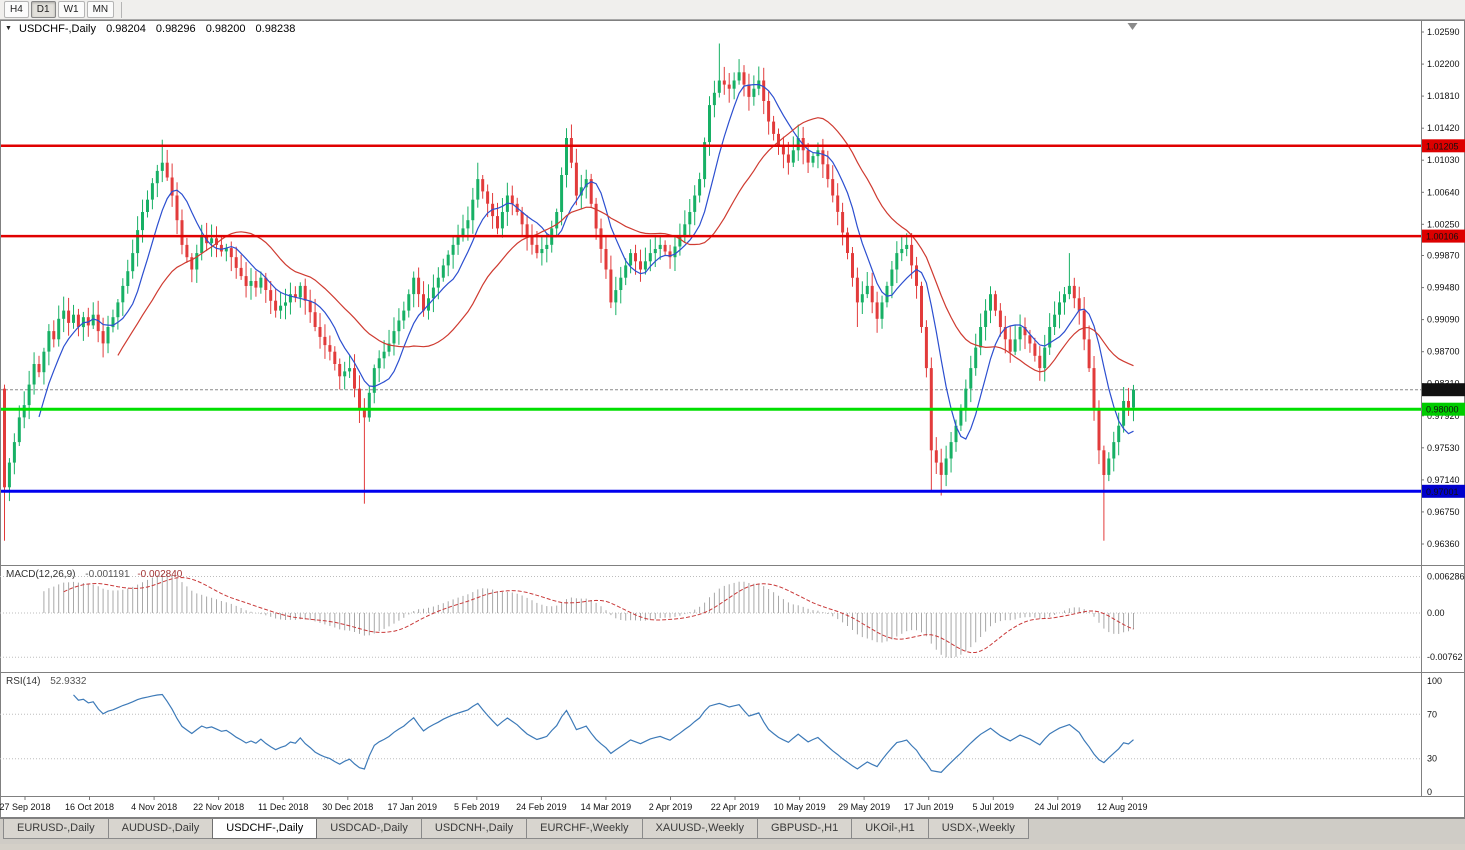  I want to click on svg-text: 5 Feb 2019, so click(477, 807).